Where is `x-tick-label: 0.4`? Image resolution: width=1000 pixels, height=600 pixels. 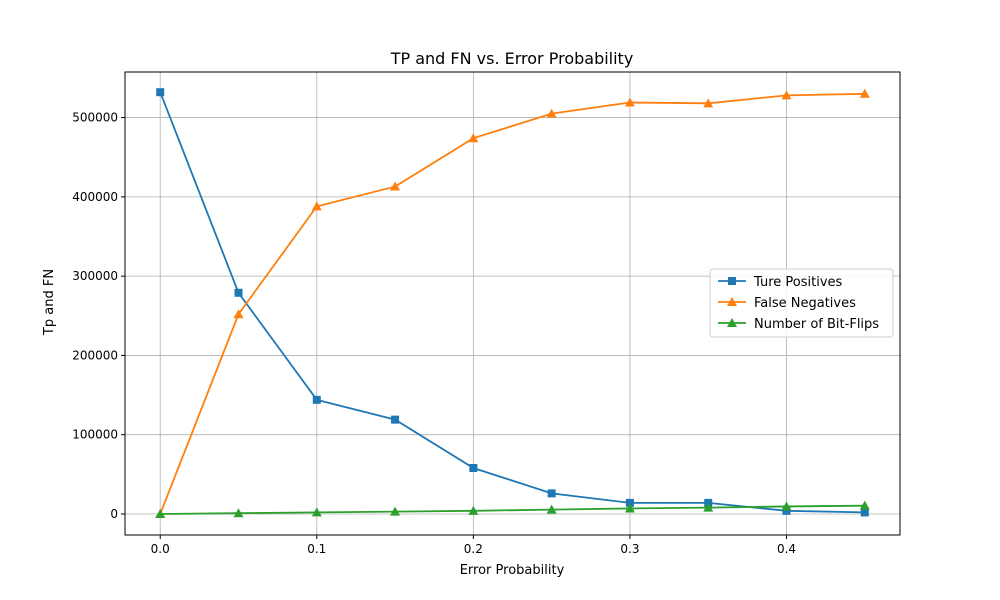 x-tick-label: 0.4 is located at coordinates (786, 549).